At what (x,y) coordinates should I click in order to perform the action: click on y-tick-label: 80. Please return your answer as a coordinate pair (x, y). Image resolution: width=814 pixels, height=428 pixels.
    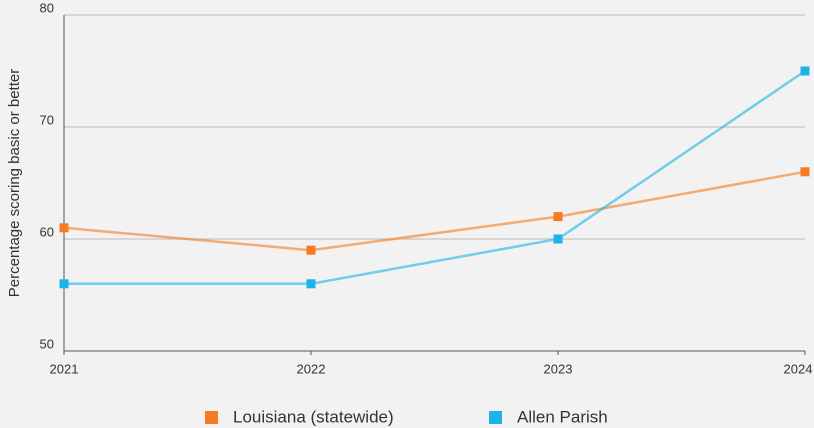
    Looking at the image, I should click on (47, 7).